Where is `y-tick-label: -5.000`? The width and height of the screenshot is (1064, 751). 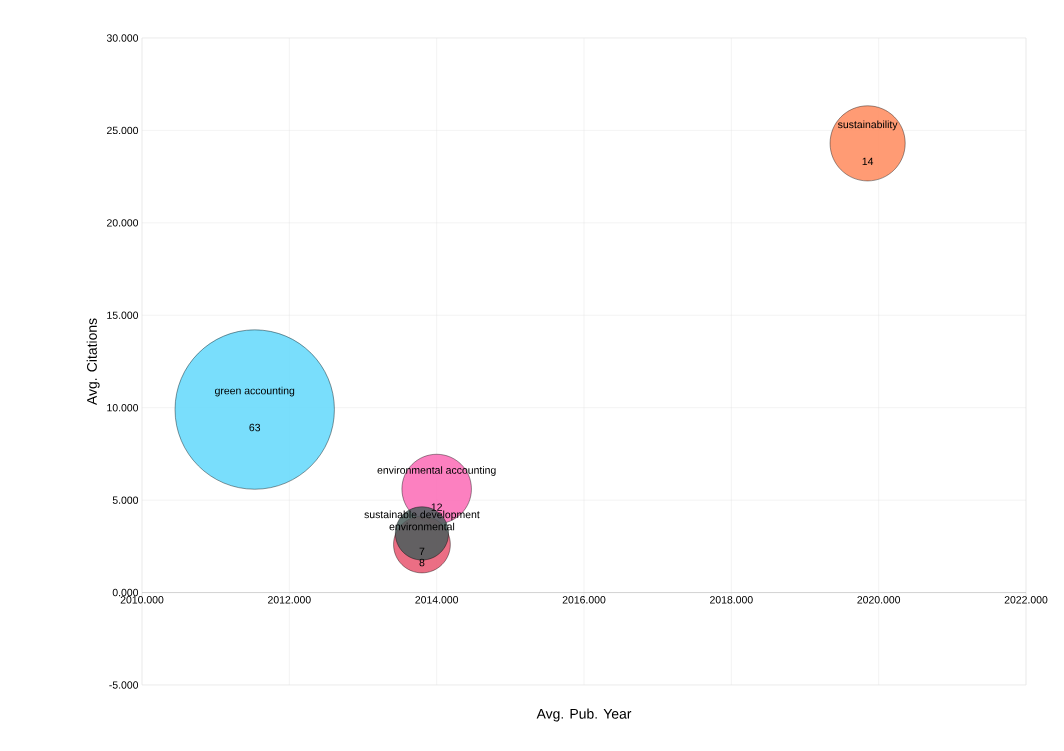
y-tick-label: -5.000 is located at coordinates (124, 685).